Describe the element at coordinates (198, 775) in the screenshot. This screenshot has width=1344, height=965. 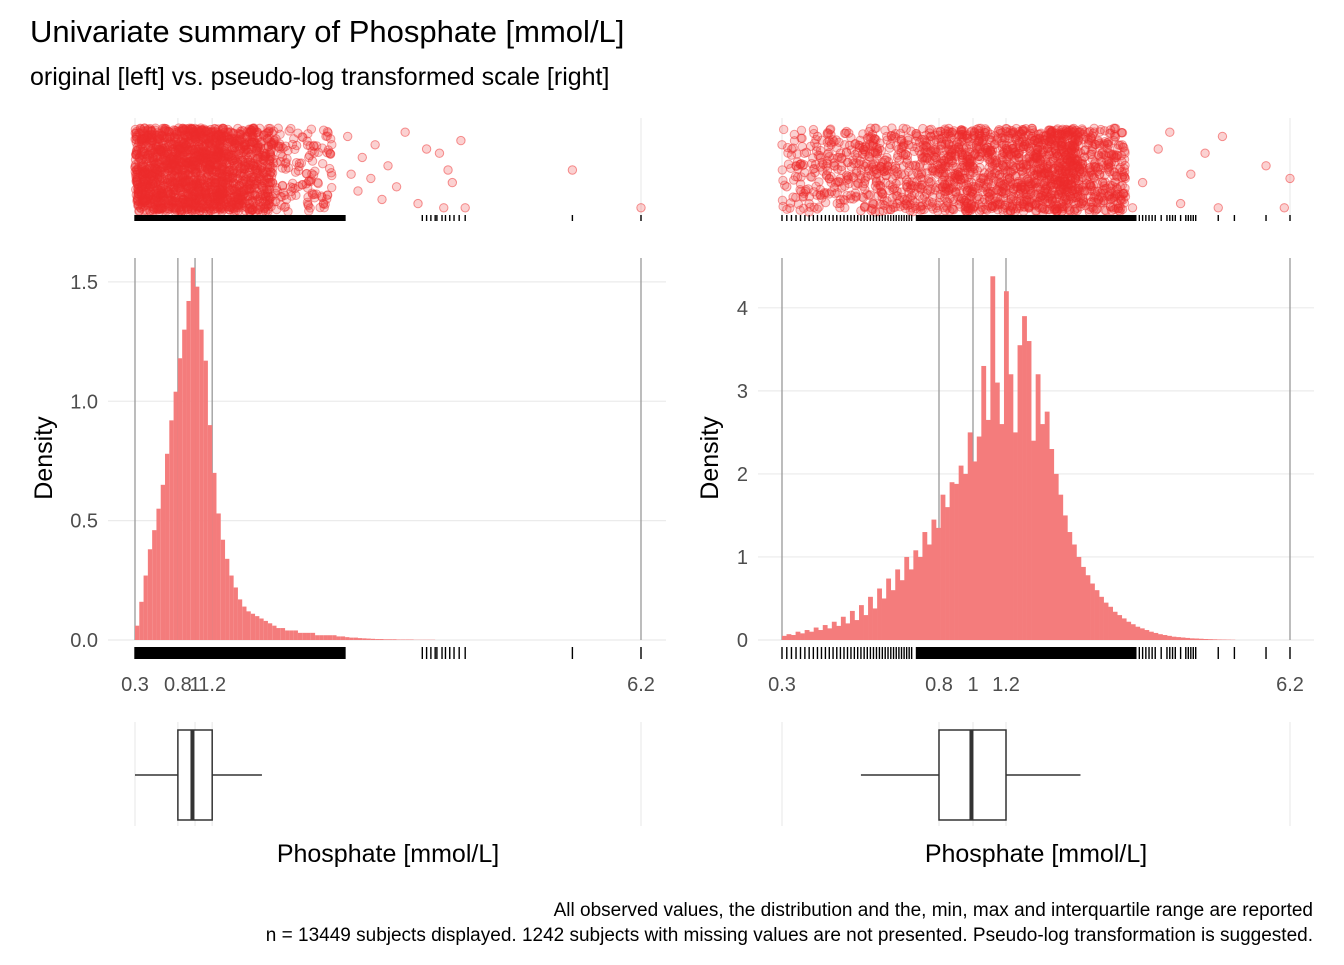
I see `boxplot-left` at that location.